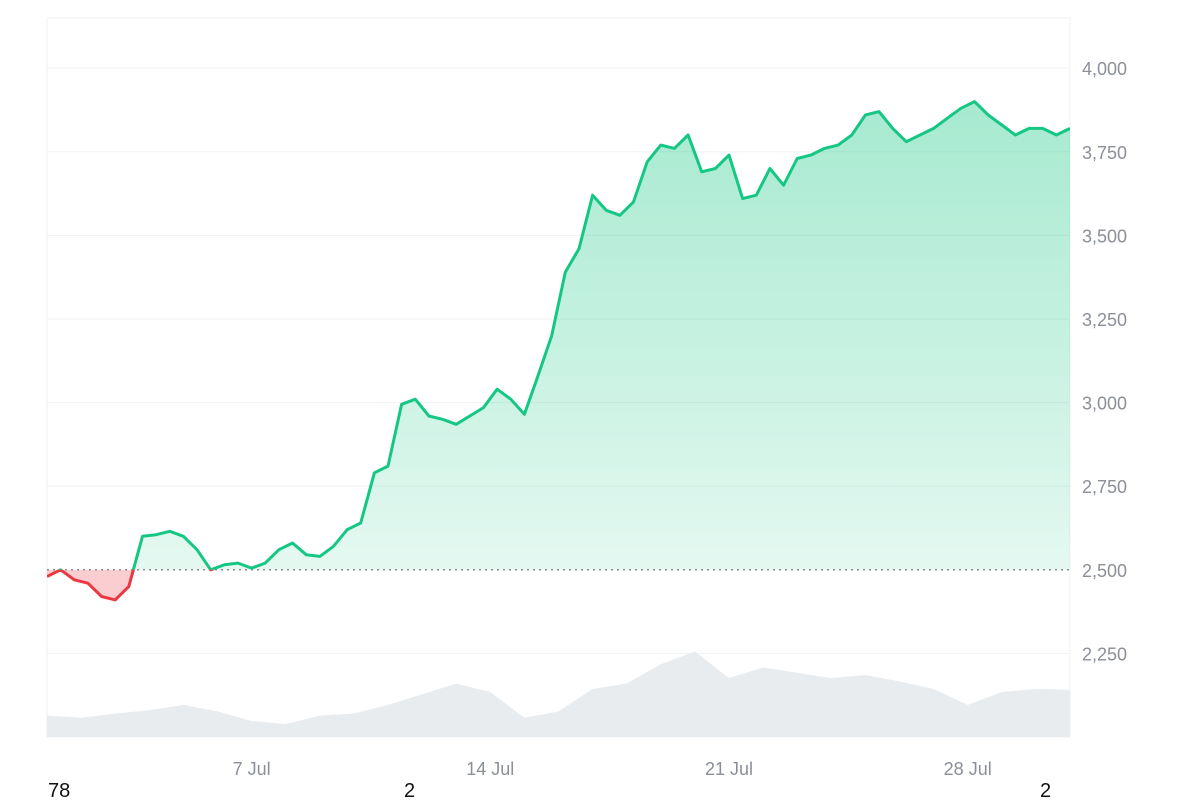 The height and width of the screenshot is (803, 1200). I want to click on y-tick-label: 3,250, so click(1104, 320).